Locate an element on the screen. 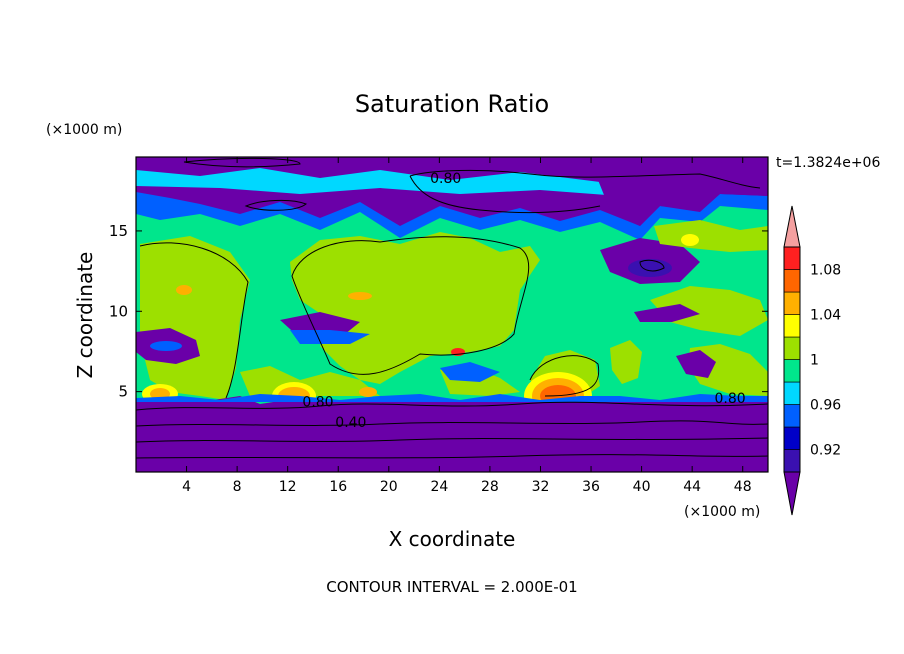 The height and width of the screenshot is (654, 904). y-axis-label: Z coordinate is located at coordinates (85, 315).